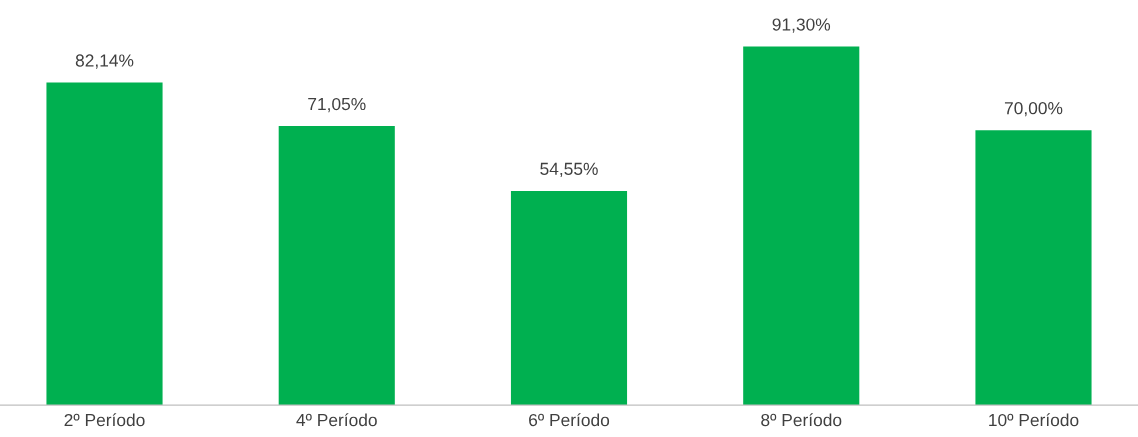 Image resolution: width=1138 pixels, height=437 pixels. I want to click on data-label: 82,14%, so click(104, 61).